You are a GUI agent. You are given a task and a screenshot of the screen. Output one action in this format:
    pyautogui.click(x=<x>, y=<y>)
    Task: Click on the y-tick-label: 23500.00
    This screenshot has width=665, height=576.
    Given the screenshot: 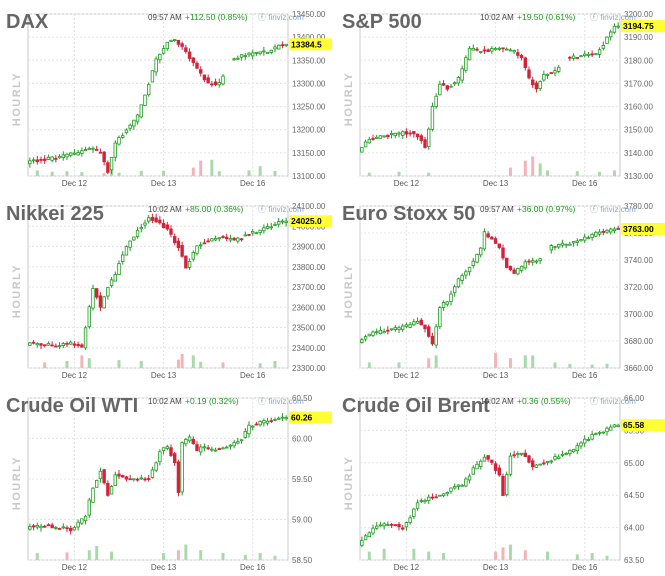 What is the action you would take?
    pyautogui.click(x=309, y=328)
    